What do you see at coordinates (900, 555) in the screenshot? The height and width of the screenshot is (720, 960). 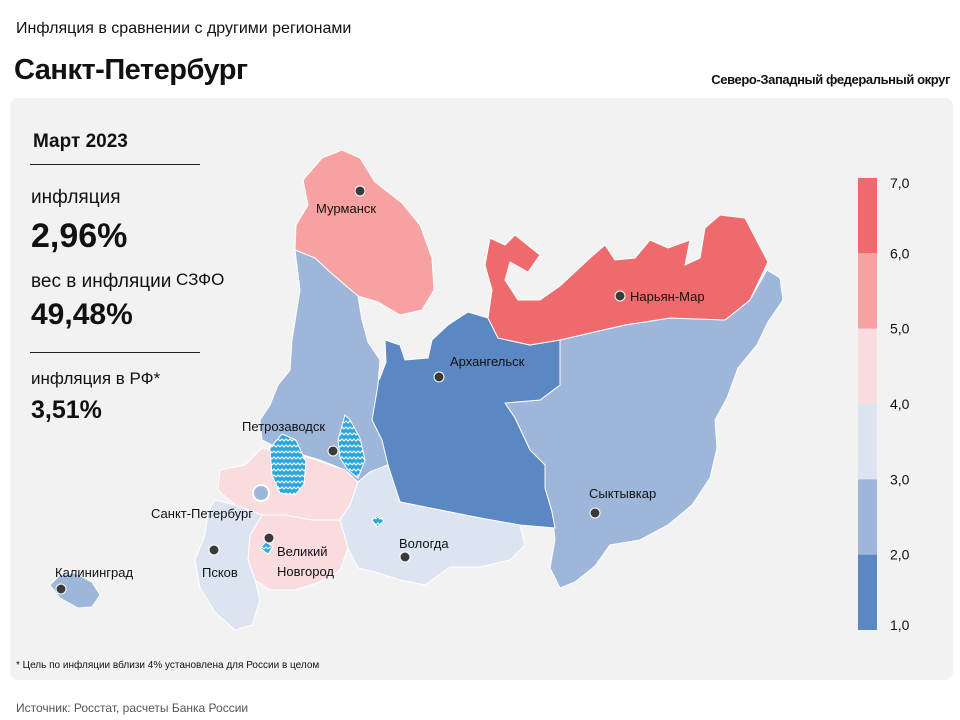 I see `legend-tick-label: 2,0` at bounding box center [900, 555].